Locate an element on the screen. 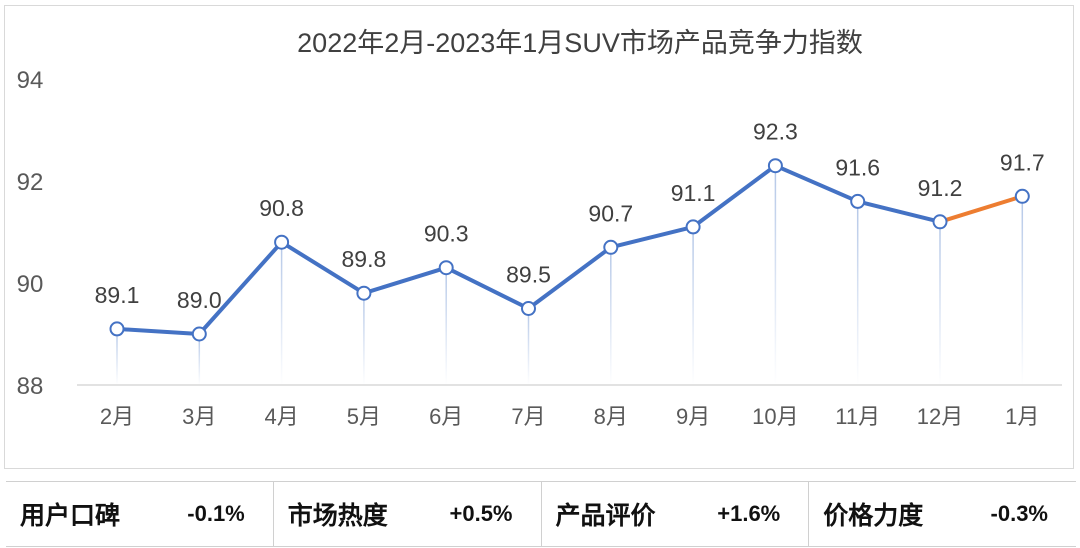 The image size is (1080, 548). stat-price-strength: 价格力度 -0.3% is located at coordinates (942, 514).